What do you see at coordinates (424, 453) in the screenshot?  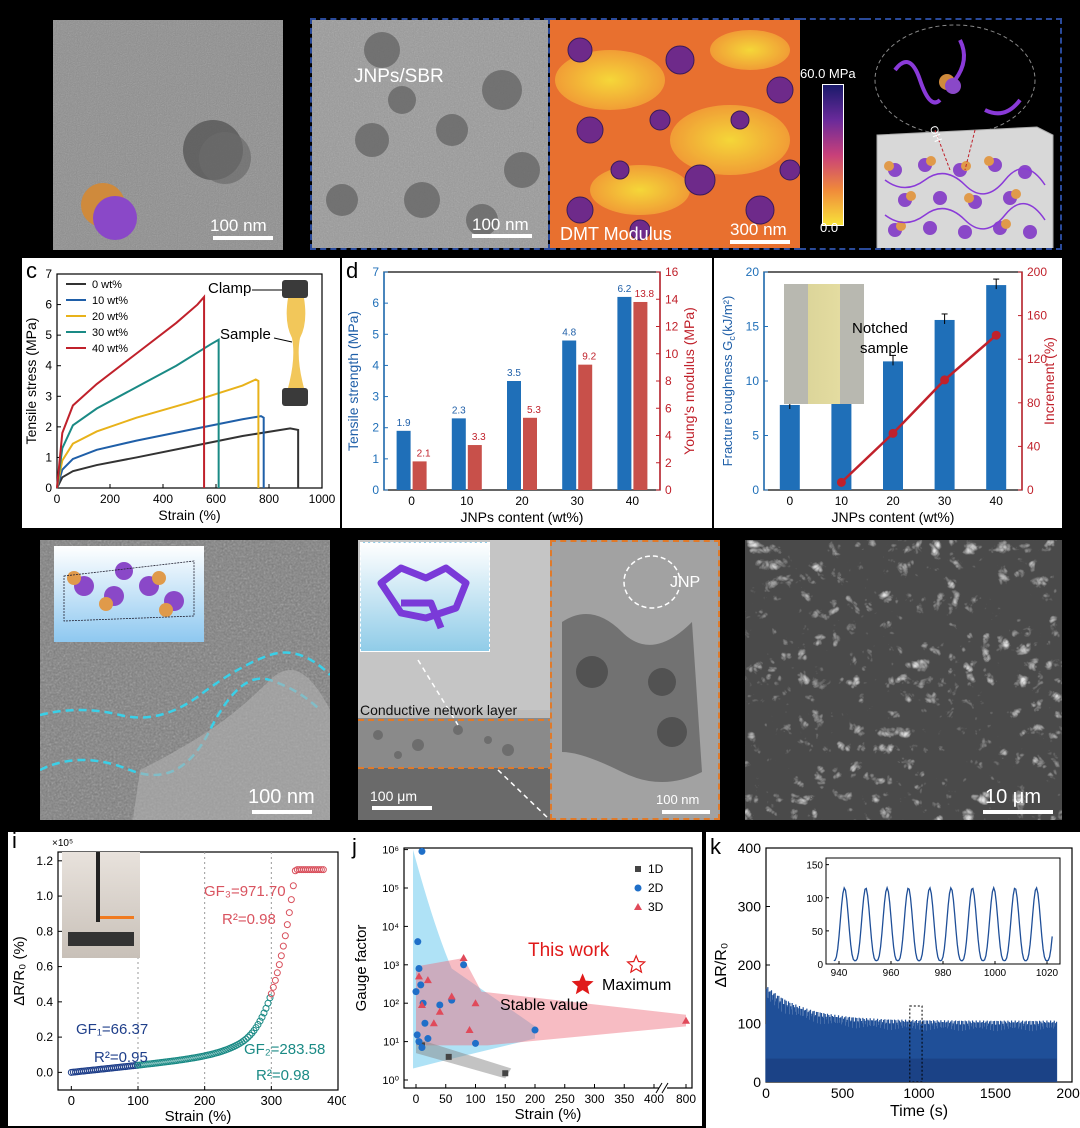 I see `data-label: 2.1` at bounding box center [424, 453].